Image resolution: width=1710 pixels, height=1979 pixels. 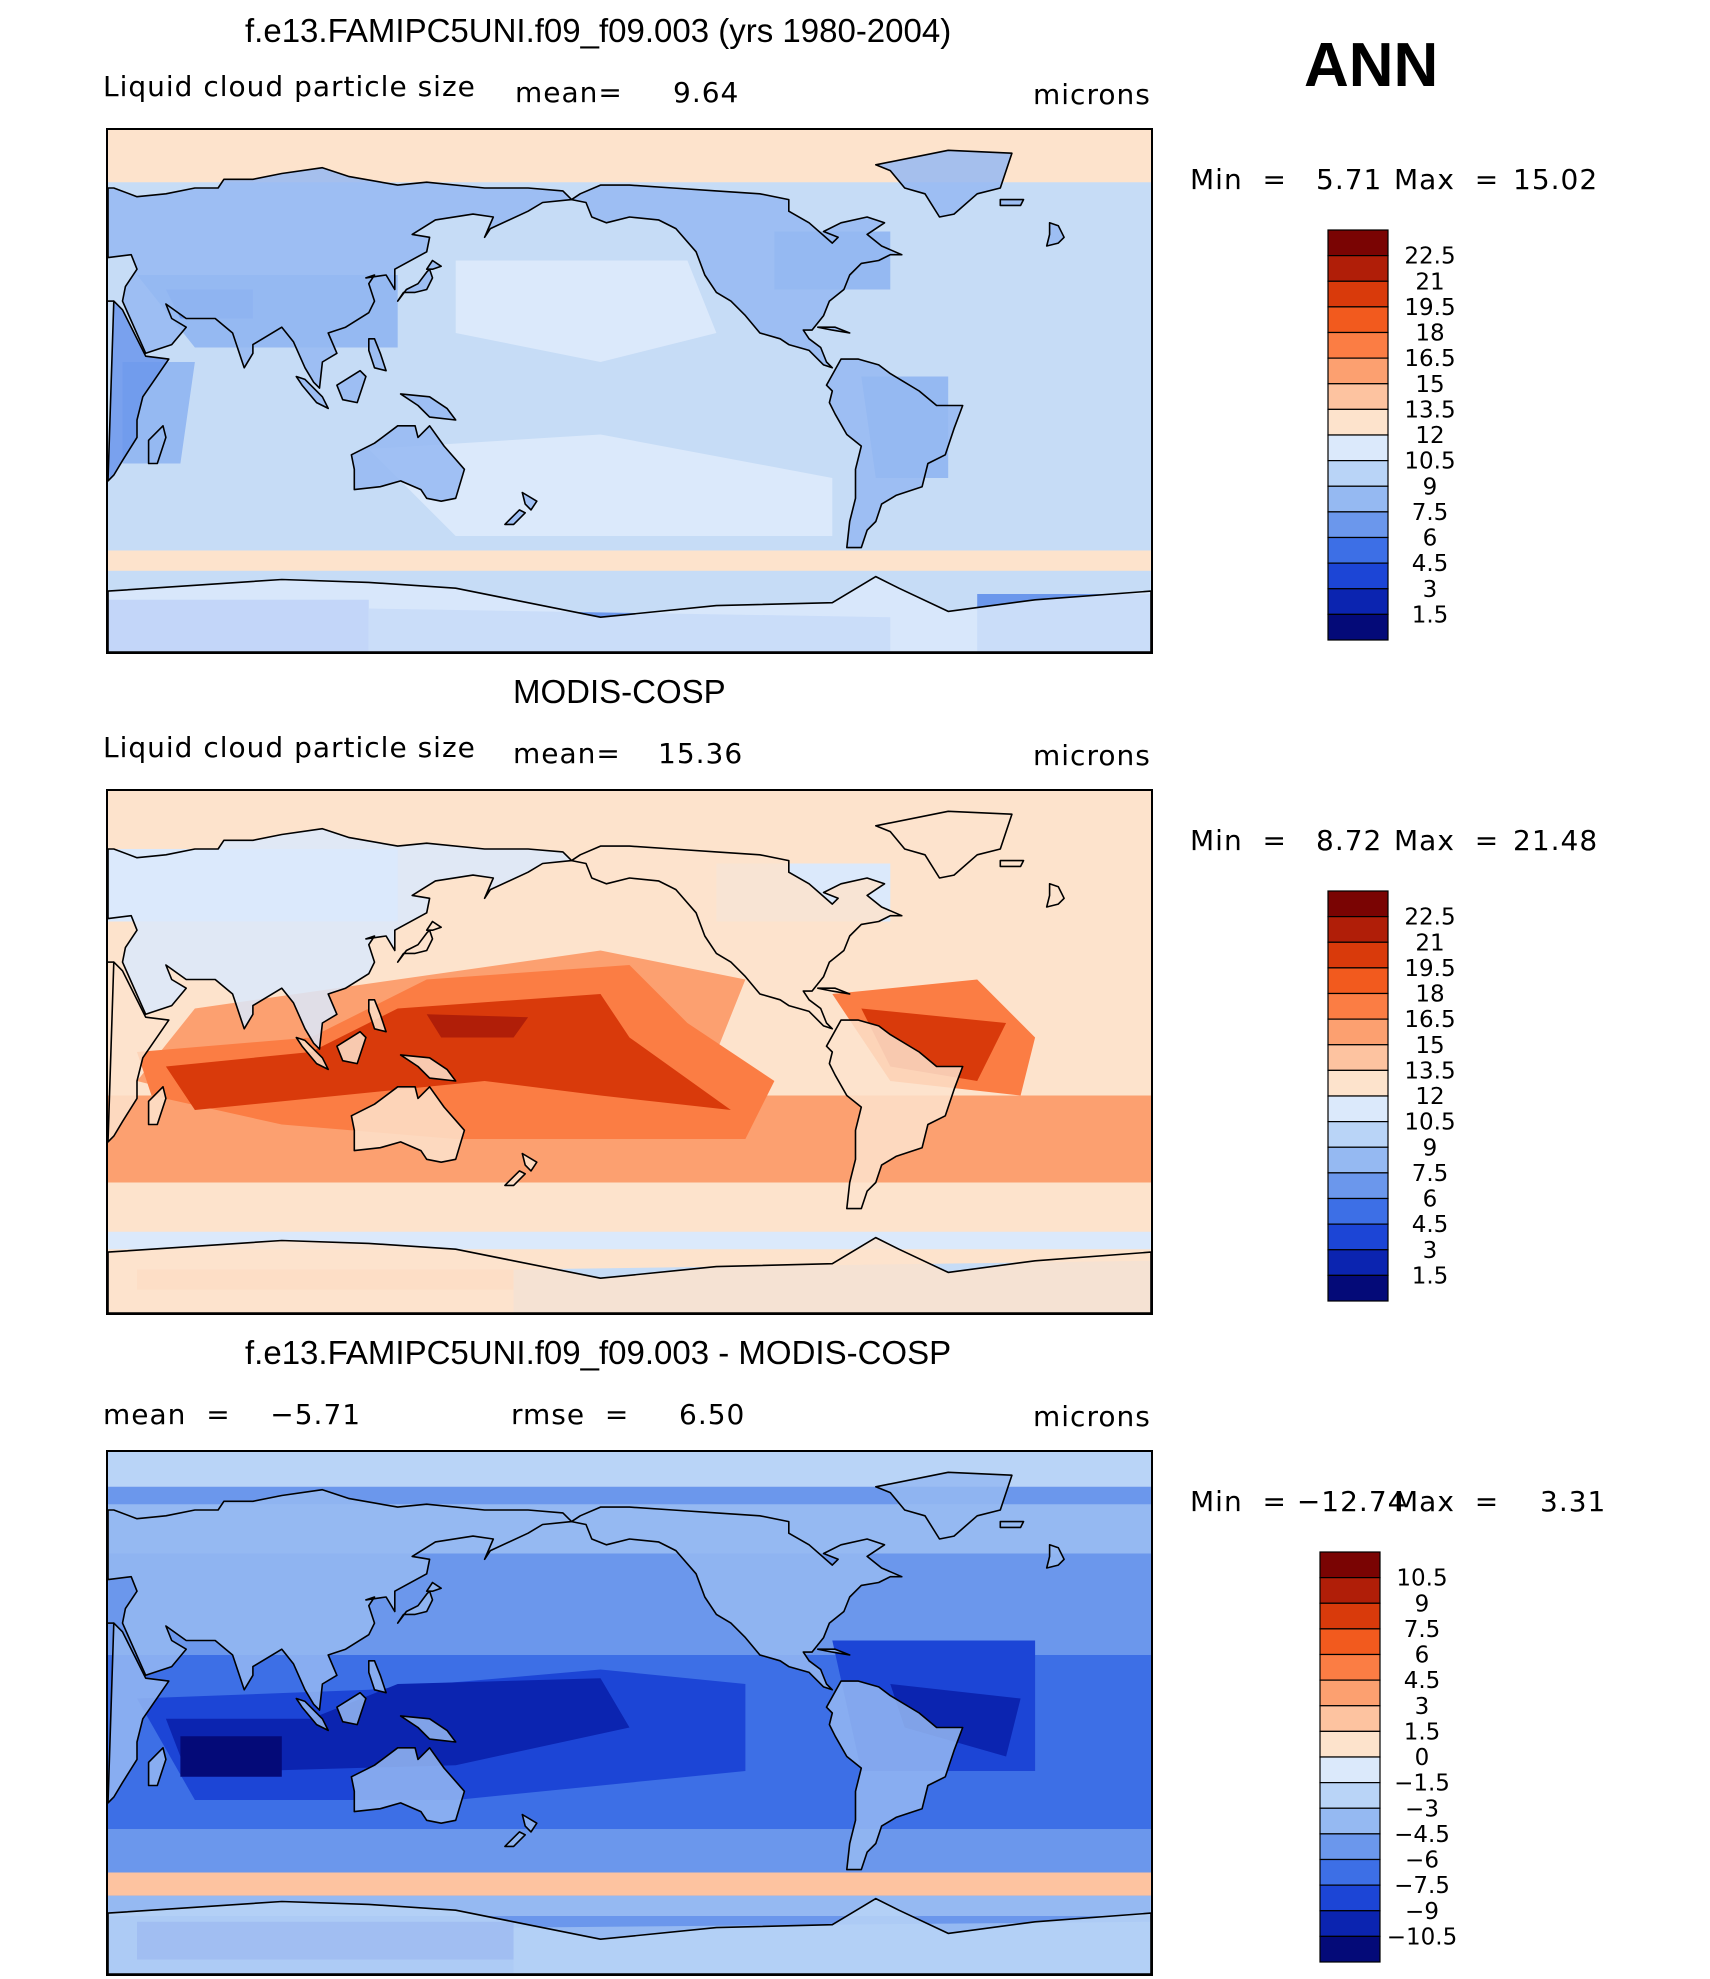 I want to click on colorbar-tick-label: 6, so click(x=1422, y=1656).